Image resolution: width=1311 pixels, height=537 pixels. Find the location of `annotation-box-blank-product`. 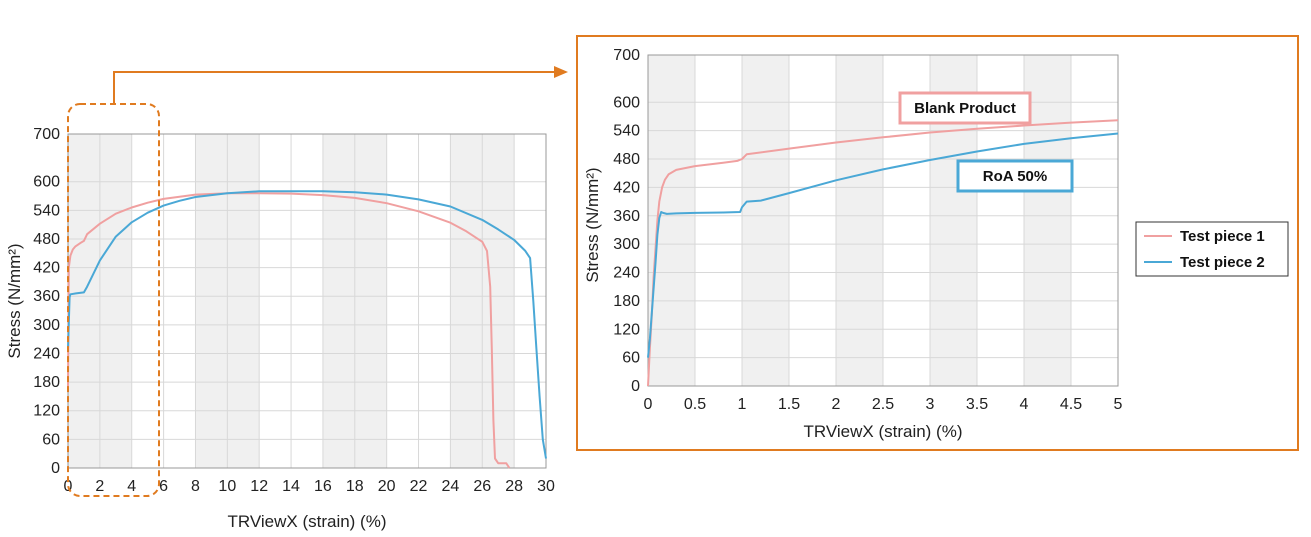

annotation-box-blank-product is located at coordinates (965, 108).